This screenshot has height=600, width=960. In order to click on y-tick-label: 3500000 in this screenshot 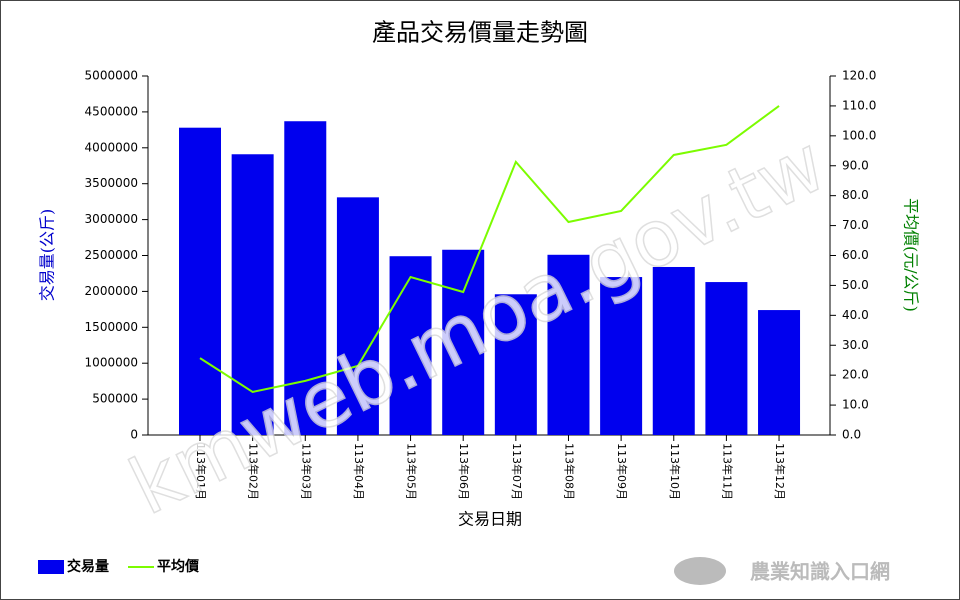, I will do `click(111, 183)`.